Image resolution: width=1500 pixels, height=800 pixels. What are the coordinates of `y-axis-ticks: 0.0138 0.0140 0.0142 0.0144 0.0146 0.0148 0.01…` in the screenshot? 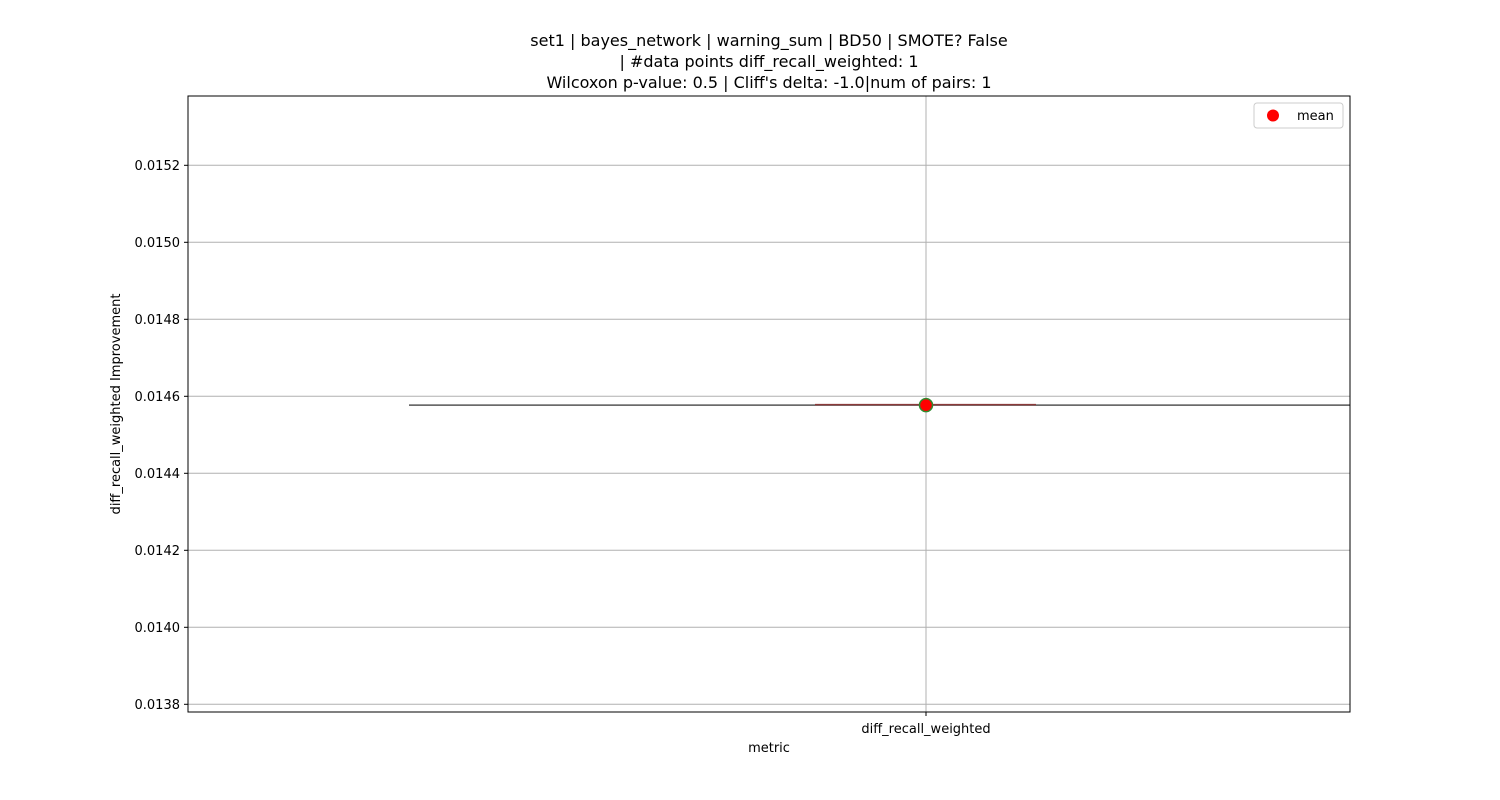 It's located at (161, 436).